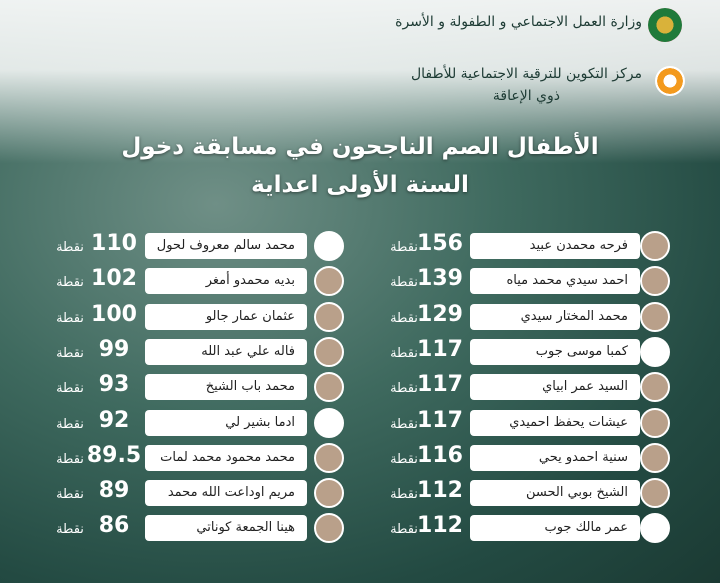 The width and height of the screenshot is (720, 583). I want to click on student-name: عثمان عمار جالو, so click(226, 316).